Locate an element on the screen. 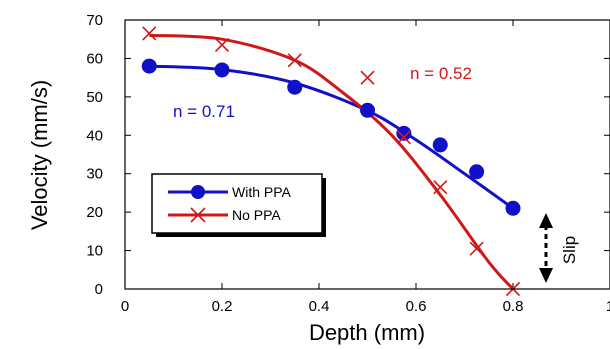 This screenshot has height=349, width=610. y-tick-label: 20 is located at coordinates (94, 212).